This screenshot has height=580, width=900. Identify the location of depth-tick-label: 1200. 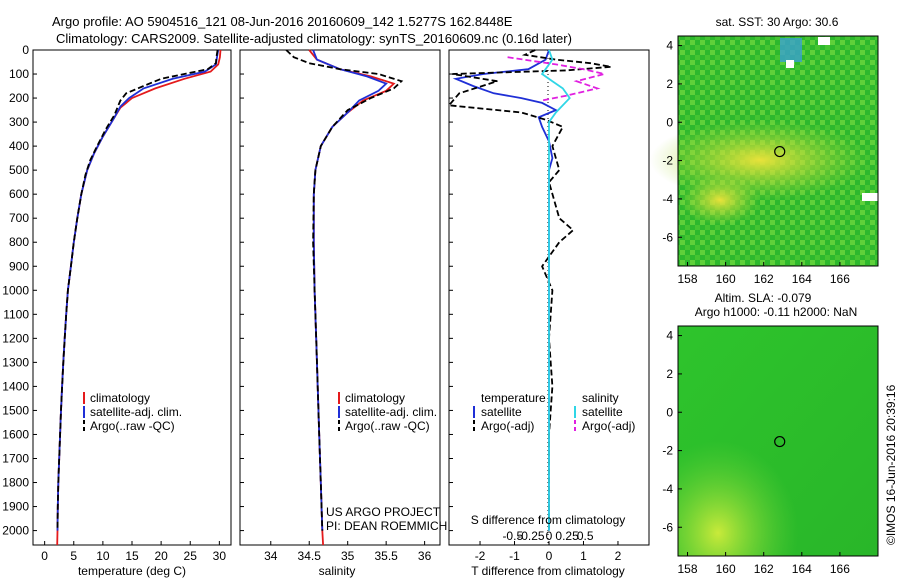
(15, 338).